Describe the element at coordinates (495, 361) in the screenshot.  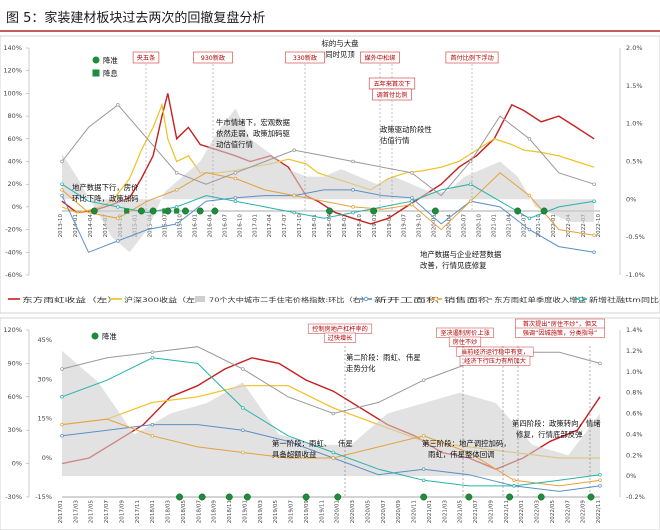
I see `annotation-box-text: 经济下行压力有所加大` at that location.